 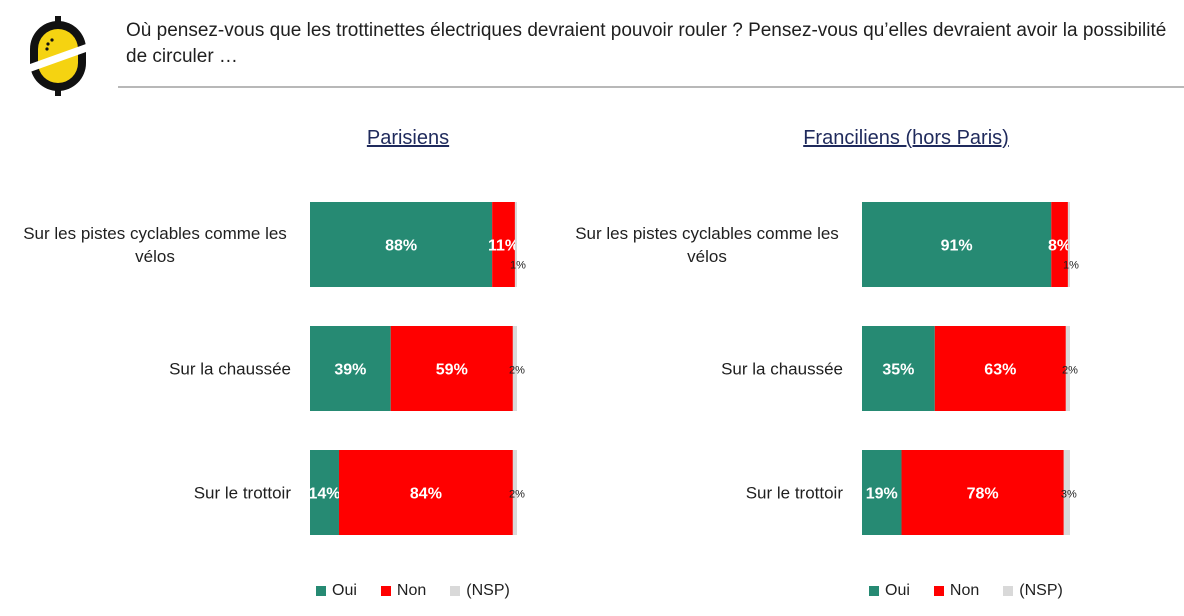 What do you see at coordinates (1069, 495) in the screenshot?
I see `data-label-nsp: 3%` at bounding box center [1069, 495].